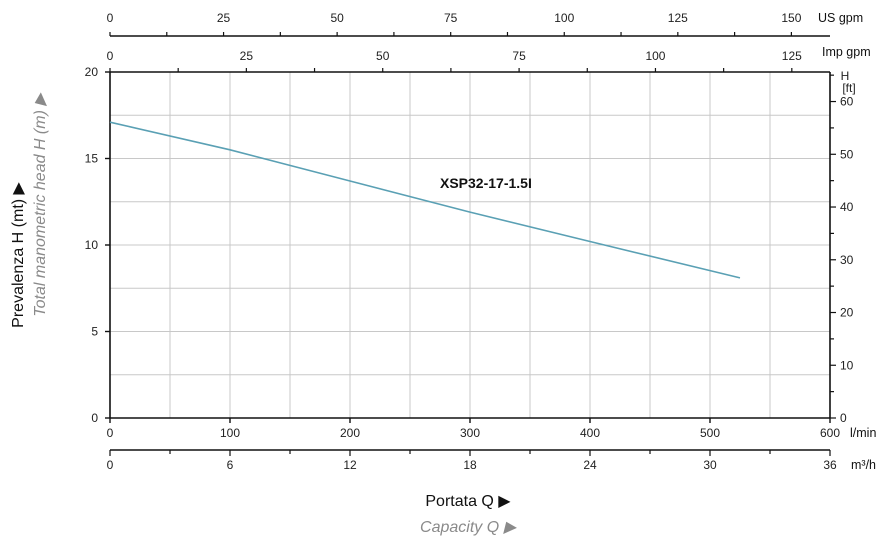 Image resolution: width=888 pixels, height=548 pixels. What do you see at coordinates (92, 159) in the screenshot?
I see `left-axis-tick-label: 15` at bounding box center [92, 159].